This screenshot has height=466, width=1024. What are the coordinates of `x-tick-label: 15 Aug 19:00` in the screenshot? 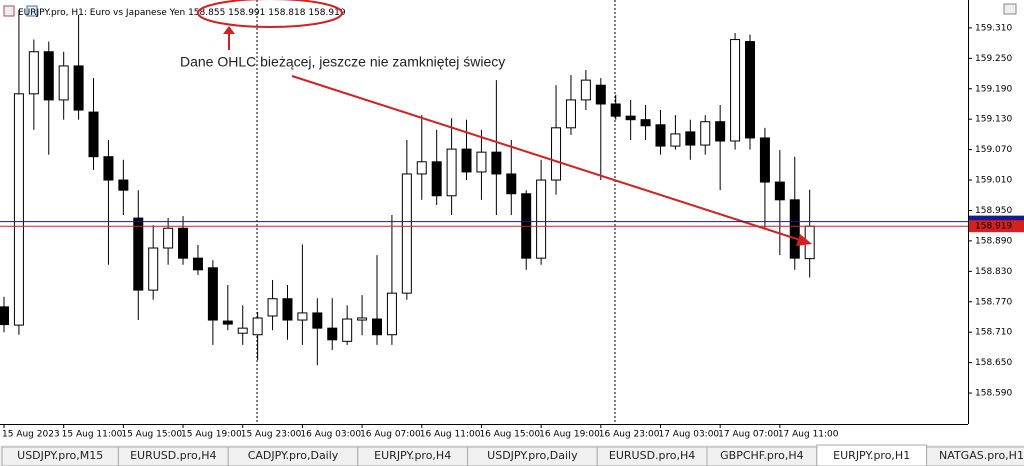 It's located at (211, 435).